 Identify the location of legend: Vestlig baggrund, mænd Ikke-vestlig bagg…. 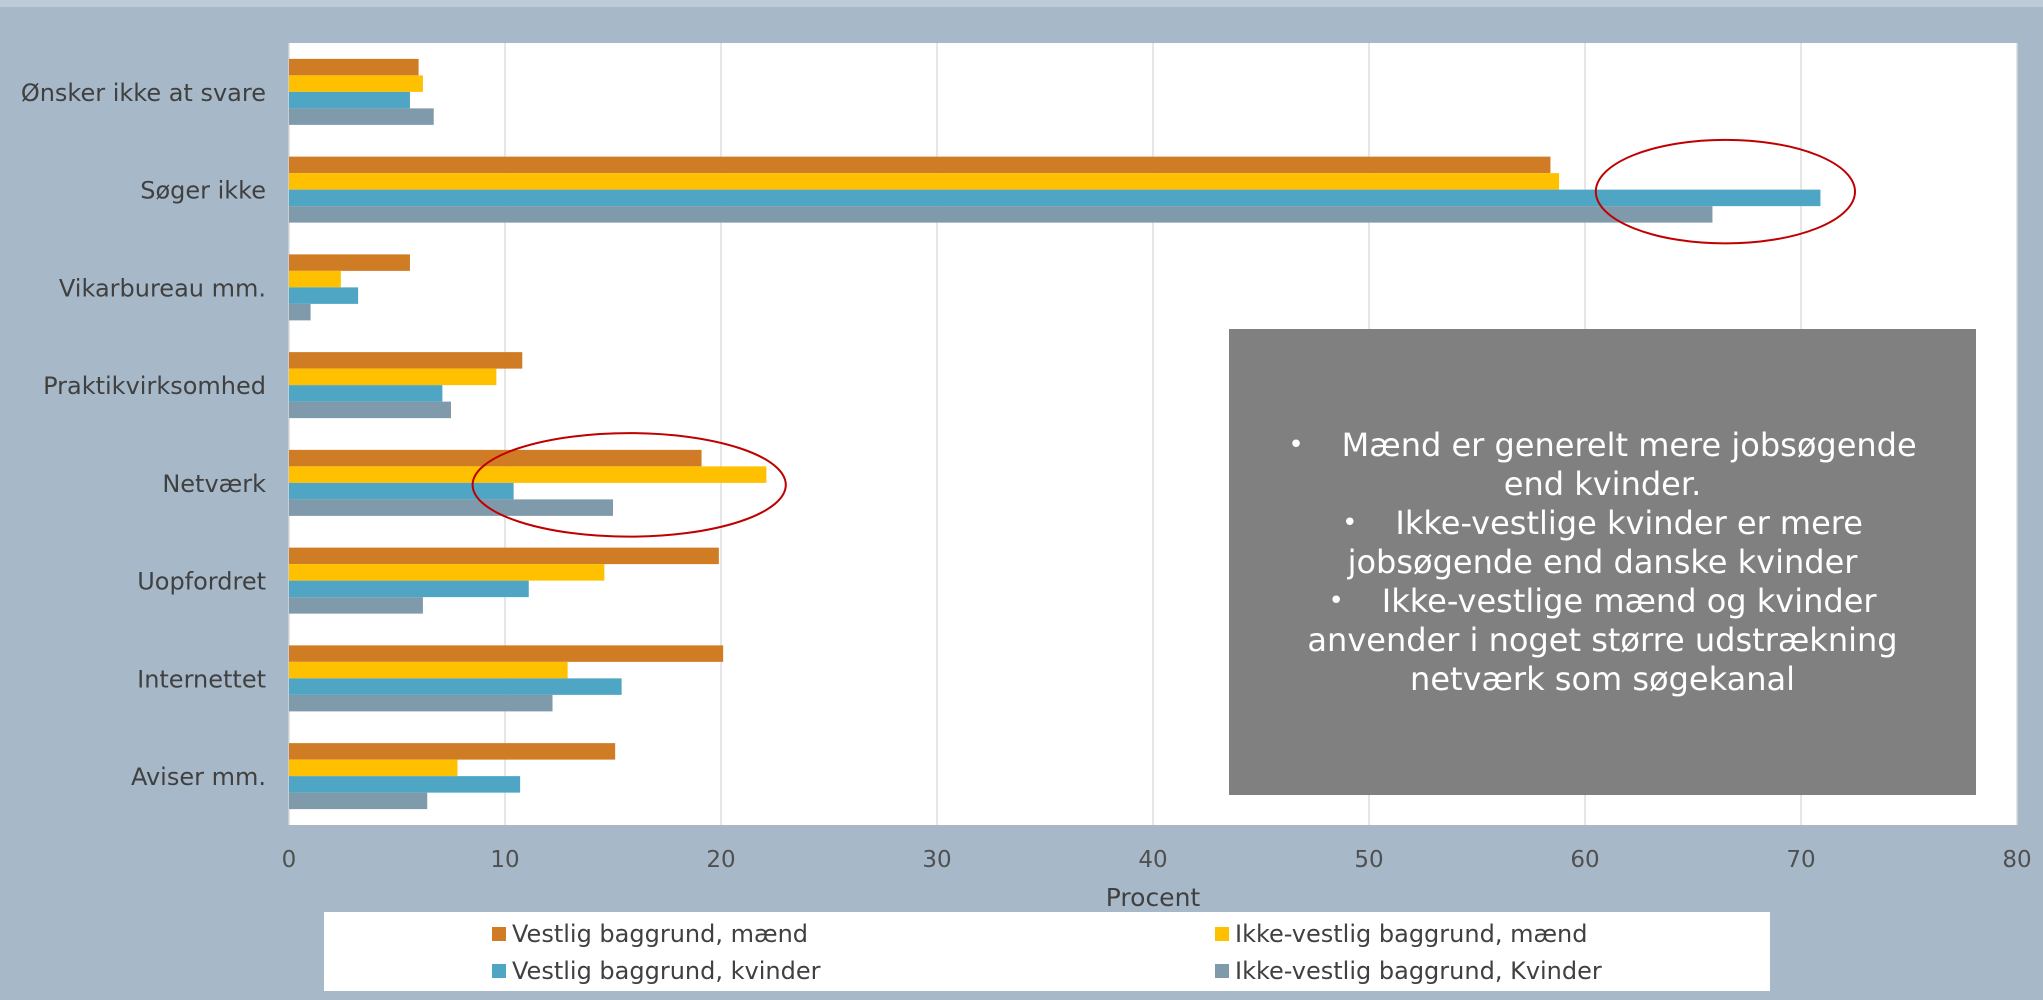
(1047, 951).